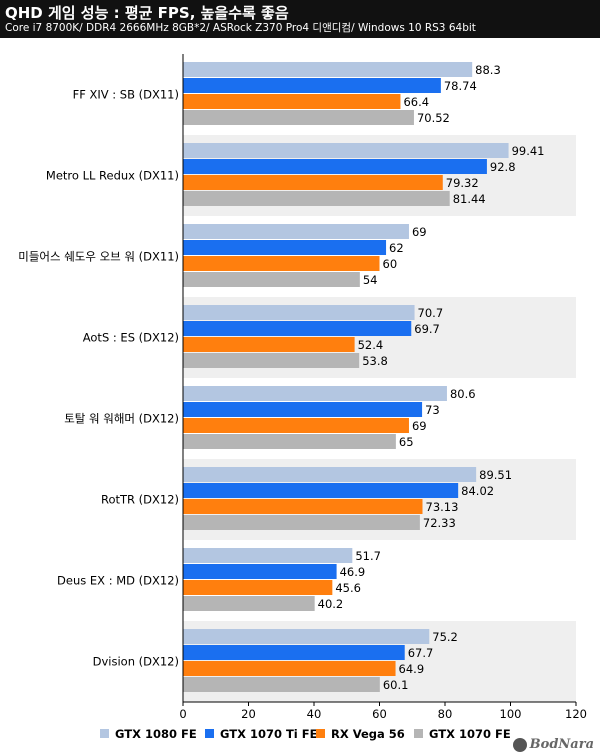  I want to click on data-label: 72.33, so click(439, 523).